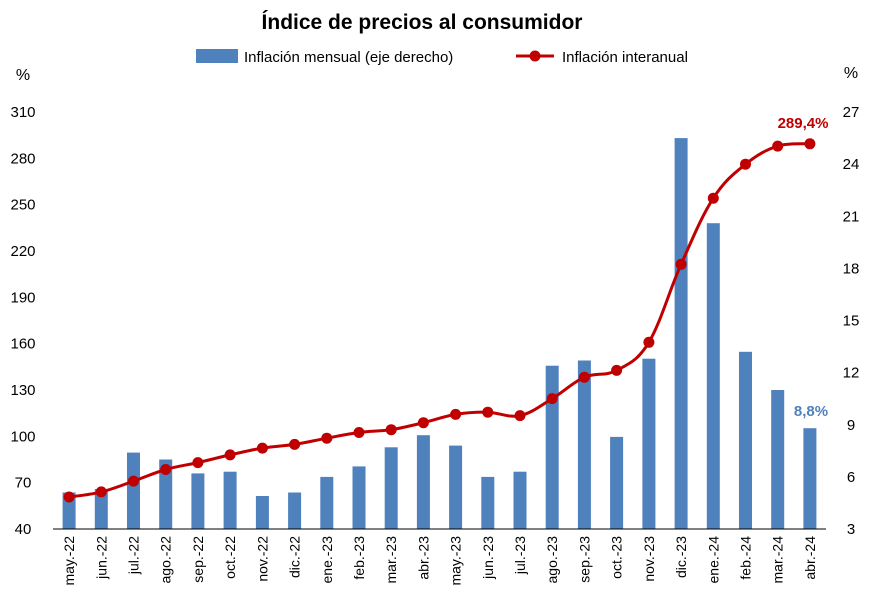  I want to click on x-tick-label: feb.-23, so click(359, 558).